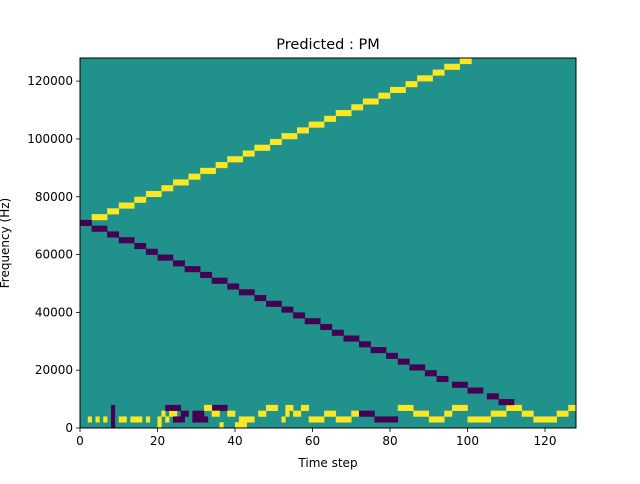  Describe the element at coordinates (54, 370) in the screenshot. I see `y-tick-label: 20000` at that location.